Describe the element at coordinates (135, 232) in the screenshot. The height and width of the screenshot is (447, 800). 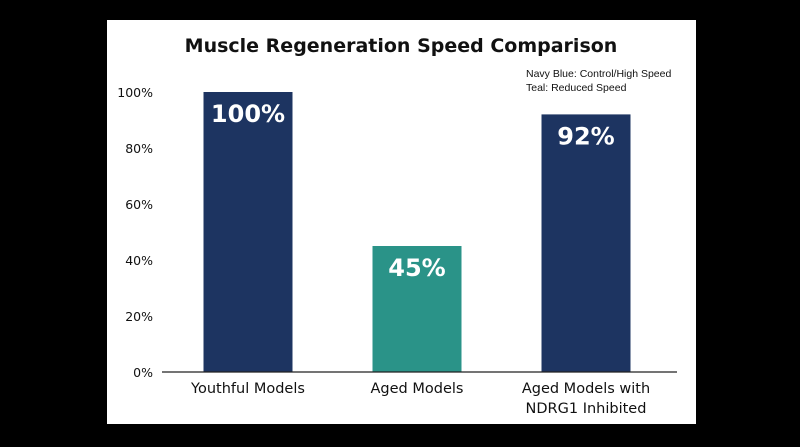
I see `y-axis: 0% 20% 40% 60% 80% 100%` at that location.